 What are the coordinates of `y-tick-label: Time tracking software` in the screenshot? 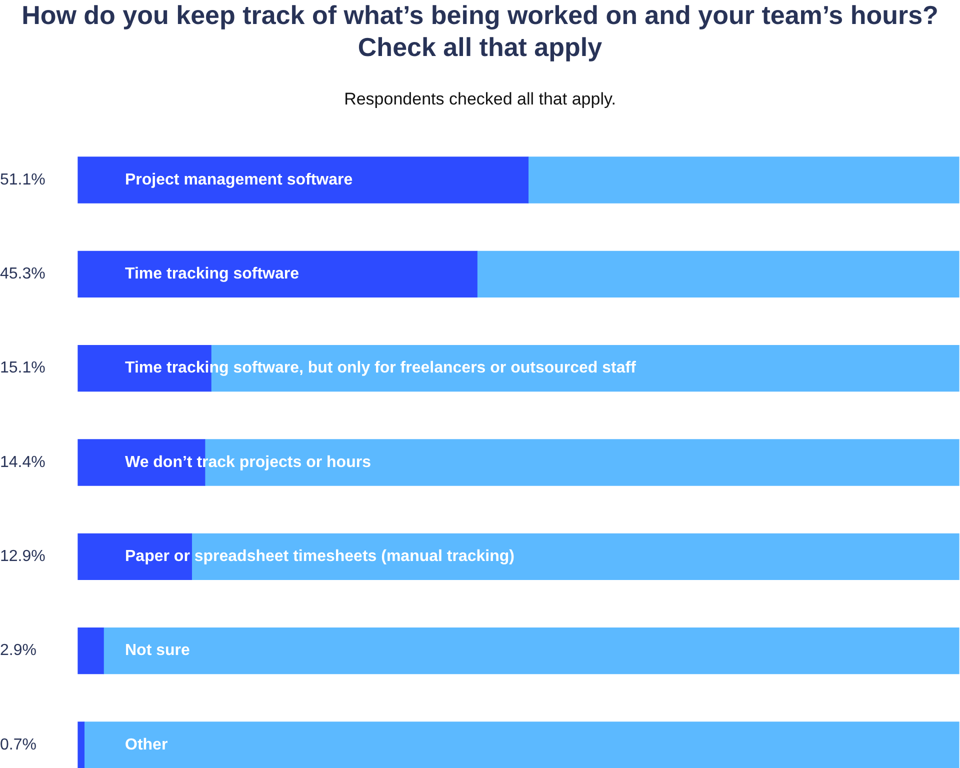 It's located at (212, 274).